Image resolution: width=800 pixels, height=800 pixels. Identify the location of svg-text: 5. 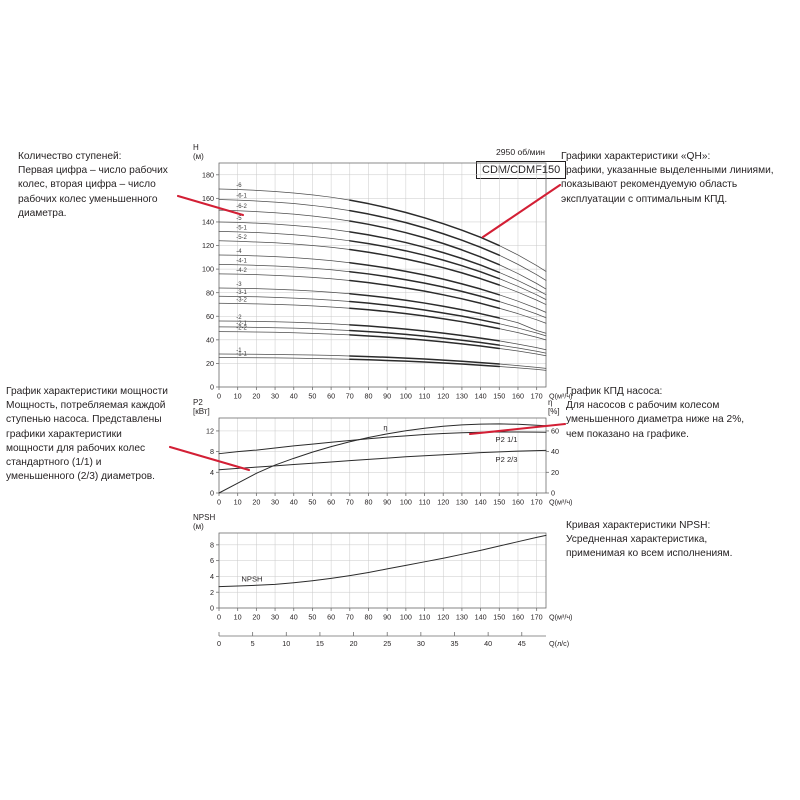
(253, 643).